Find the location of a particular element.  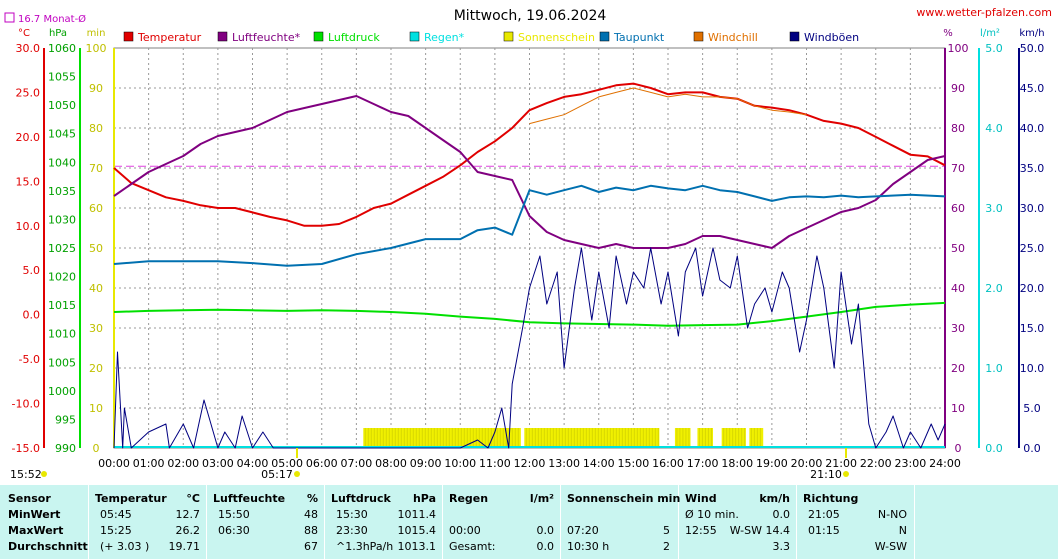

tick-kmh: 15.0 is located at coordinates (1032, 328).